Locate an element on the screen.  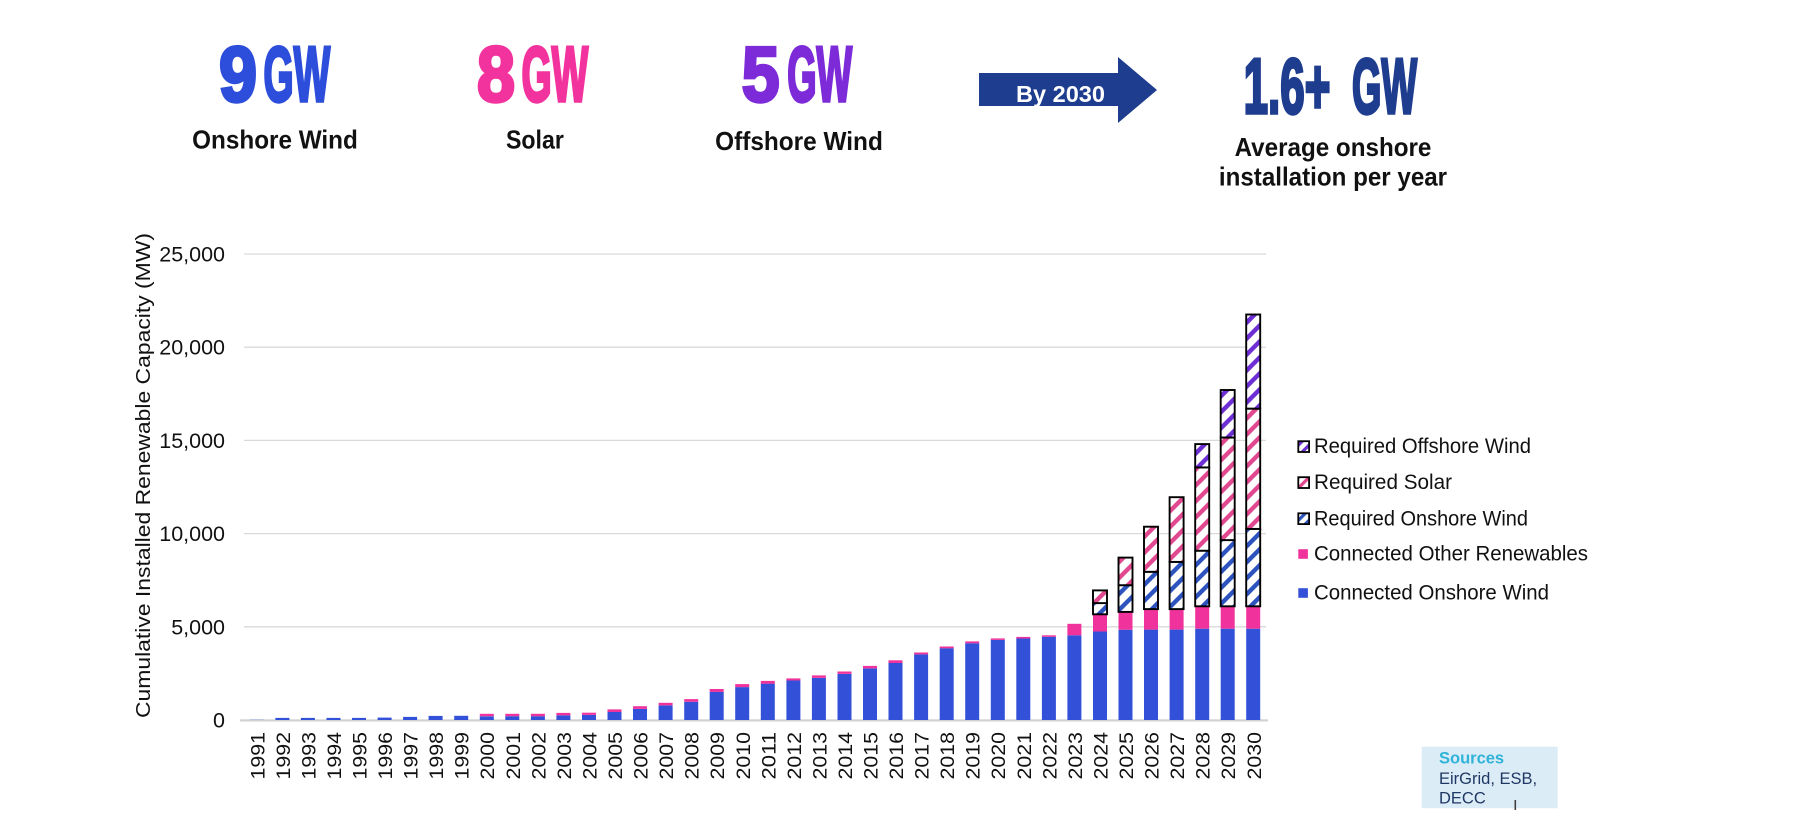
svg-text: 2009 is located at coordinates (718, 756).